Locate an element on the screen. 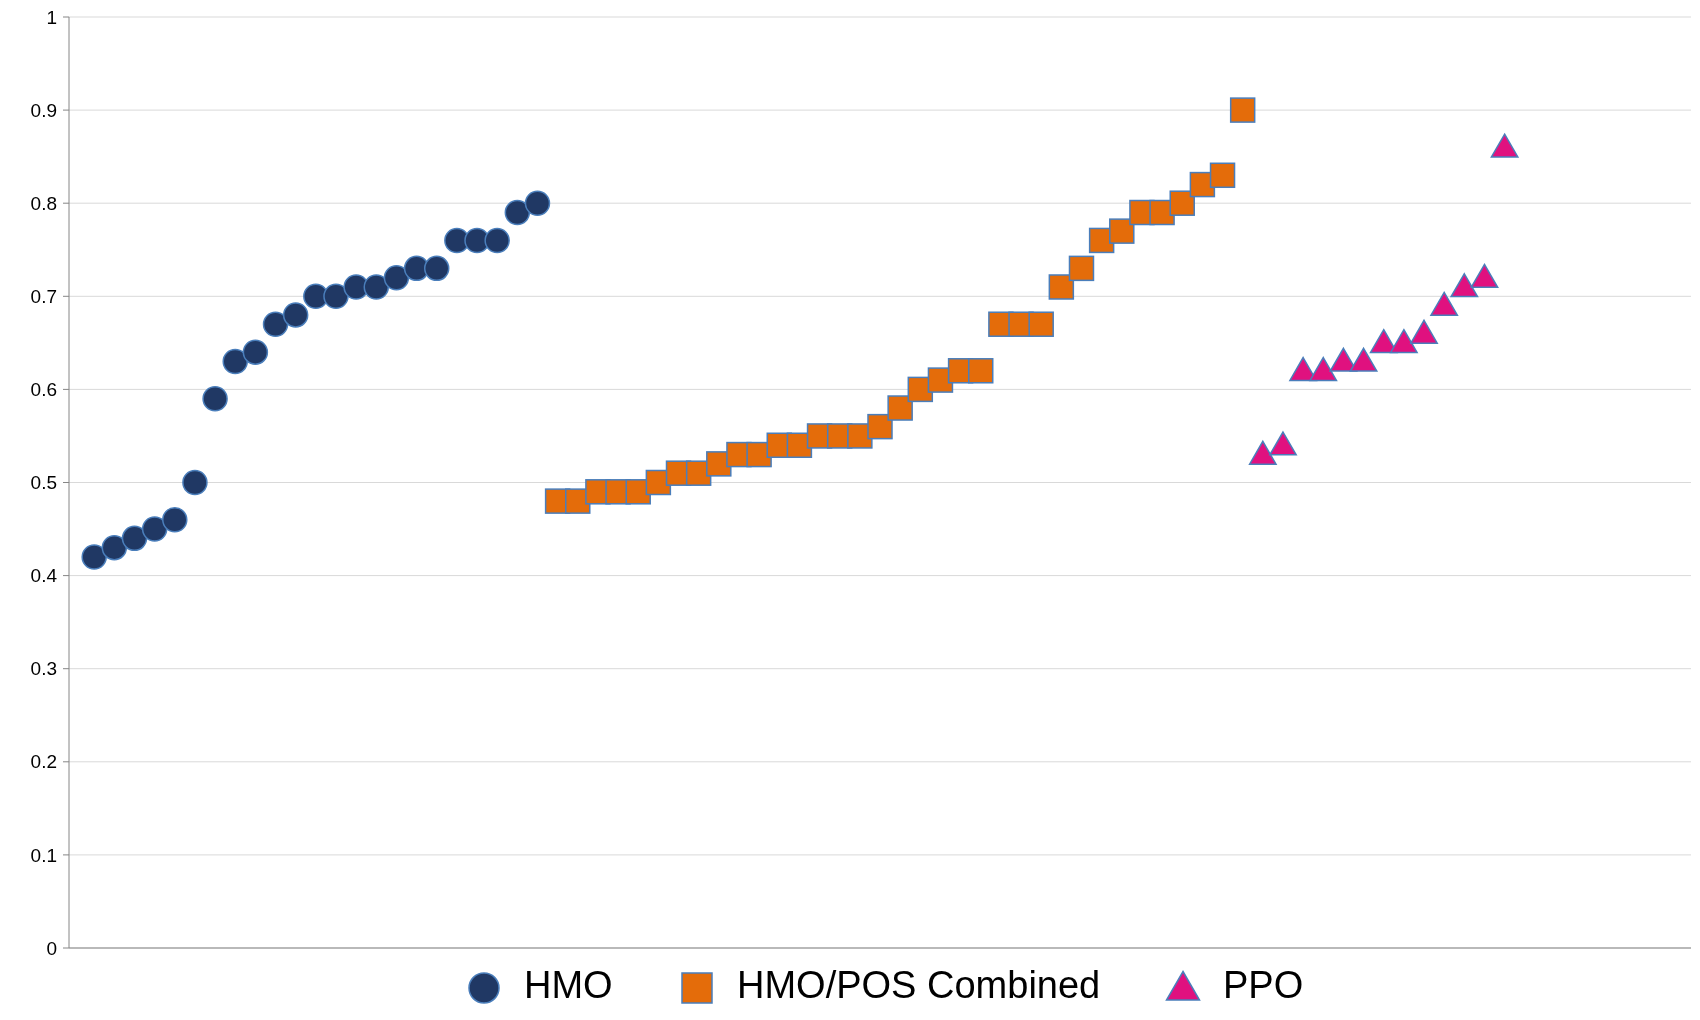  legend-label: HMO/POS Combined is located at coordinates (919, 985).